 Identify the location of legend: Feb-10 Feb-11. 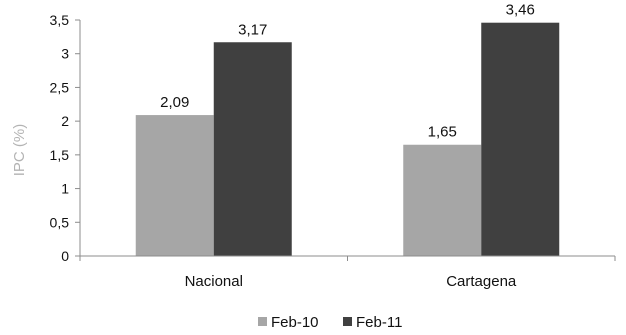
(330, 322).